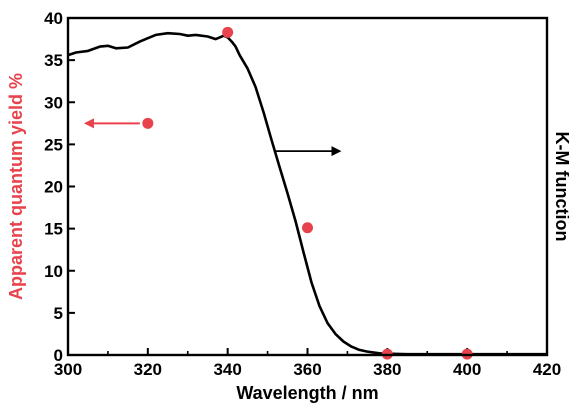 This screenshot has height=412, width=569. I want to click on y-tick-label: 0, so click(58, 355).